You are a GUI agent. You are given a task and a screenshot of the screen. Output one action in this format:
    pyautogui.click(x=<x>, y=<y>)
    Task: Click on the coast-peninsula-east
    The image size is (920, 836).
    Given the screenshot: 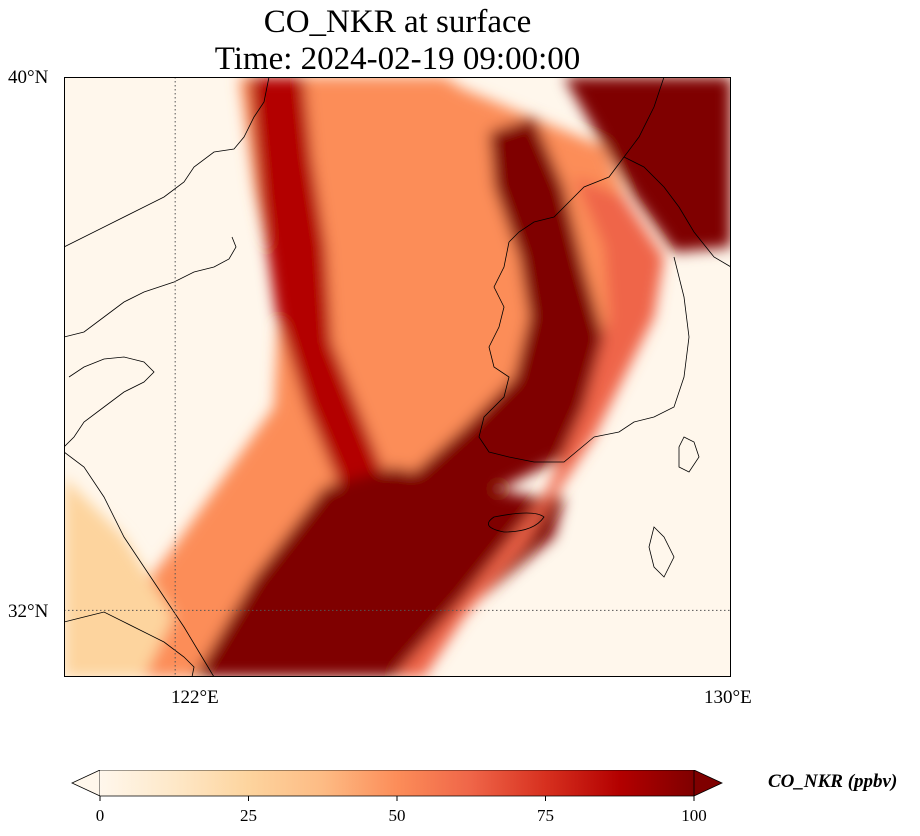 What is the action you would take?
    pyautogui.click(x=641, y=347)
    